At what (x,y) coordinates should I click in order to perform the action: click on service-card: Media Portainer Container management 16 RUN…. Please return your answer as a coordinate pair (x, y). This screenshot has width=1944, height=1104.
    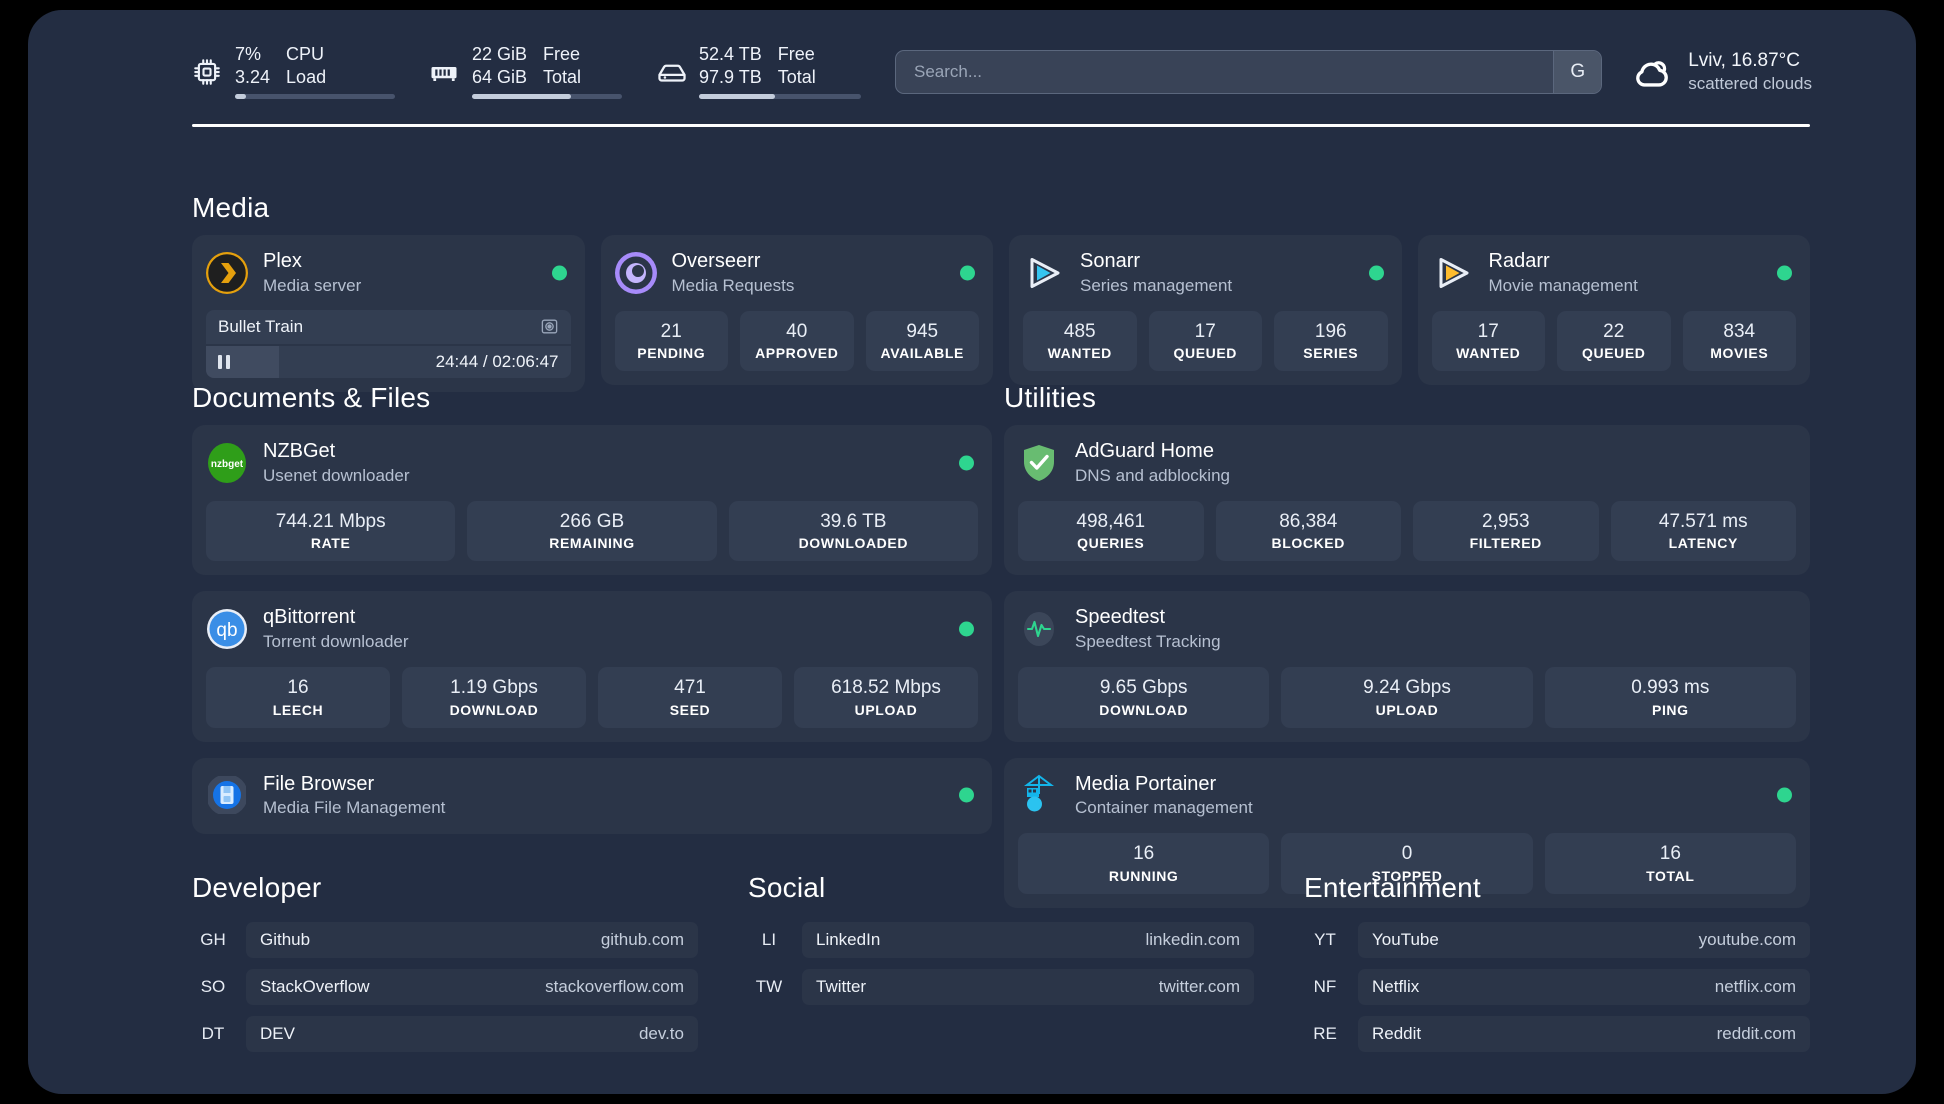
    Looking at the image, I should click on (1407, 832).